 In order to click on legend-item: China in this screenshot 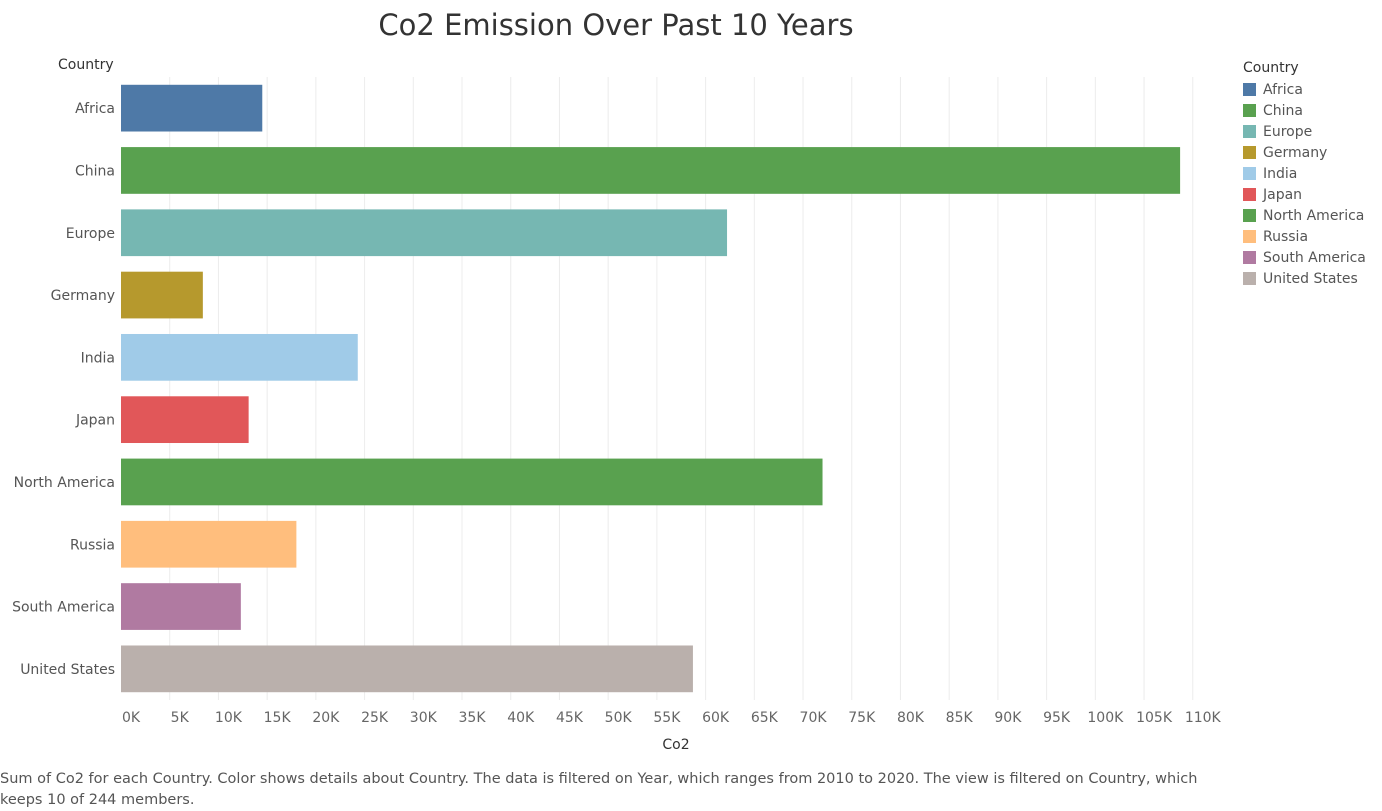, I will do `click(1304, 110)`.